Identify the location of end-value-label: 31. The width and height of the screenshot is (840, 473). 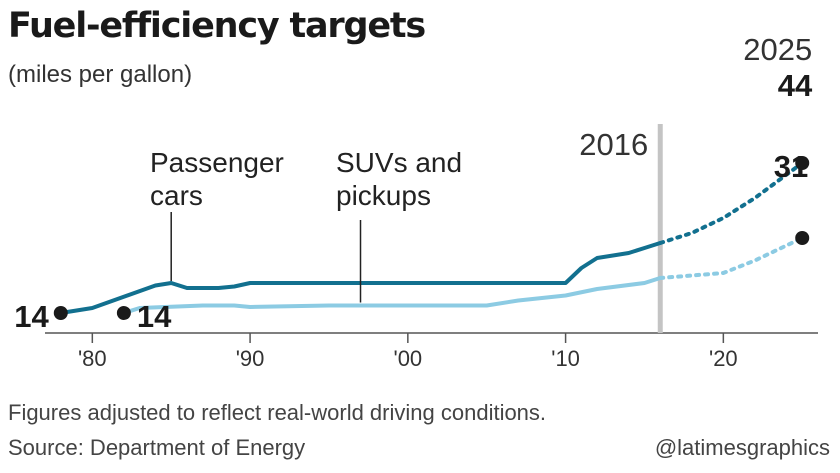
(791, 166).